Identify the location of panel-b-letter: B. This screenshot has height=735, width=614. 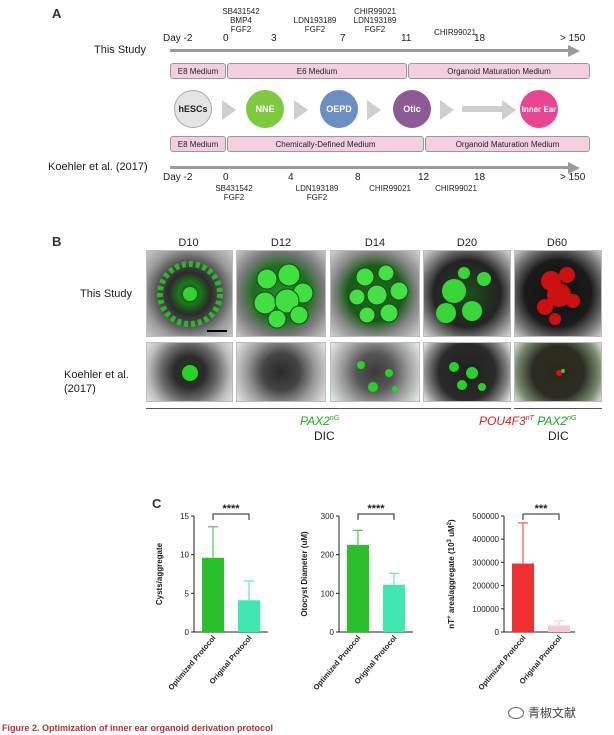
(57, 241).